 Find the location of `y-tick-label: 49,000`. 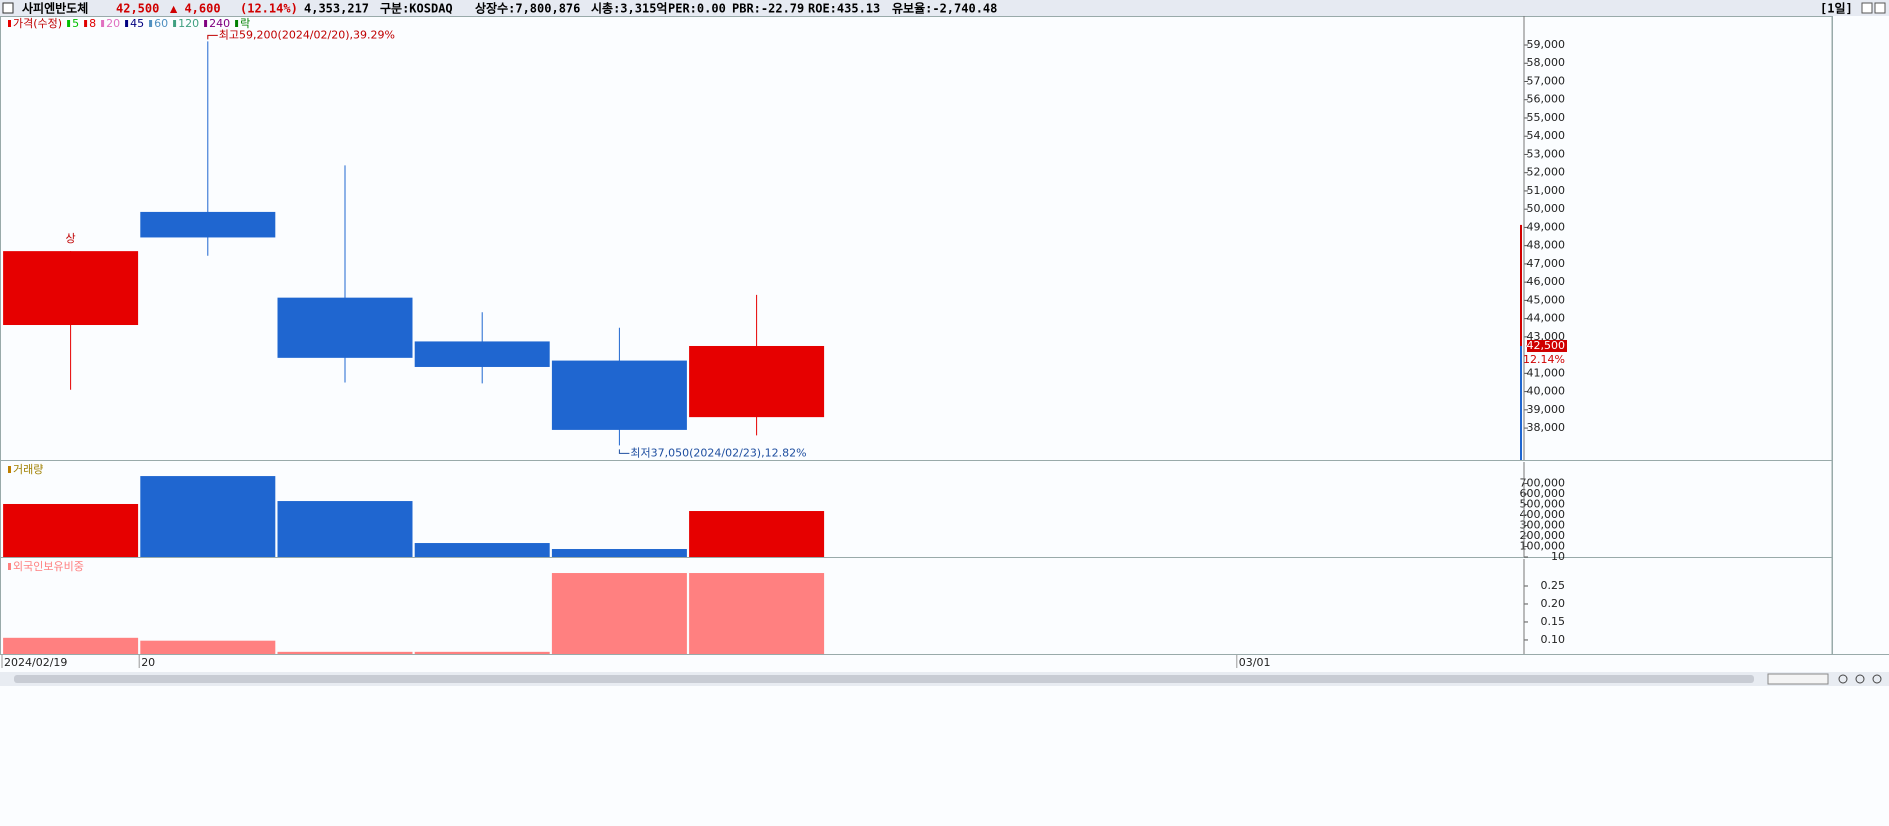

y-tick-label: 49,000 is located at coordinates (1546, 226).